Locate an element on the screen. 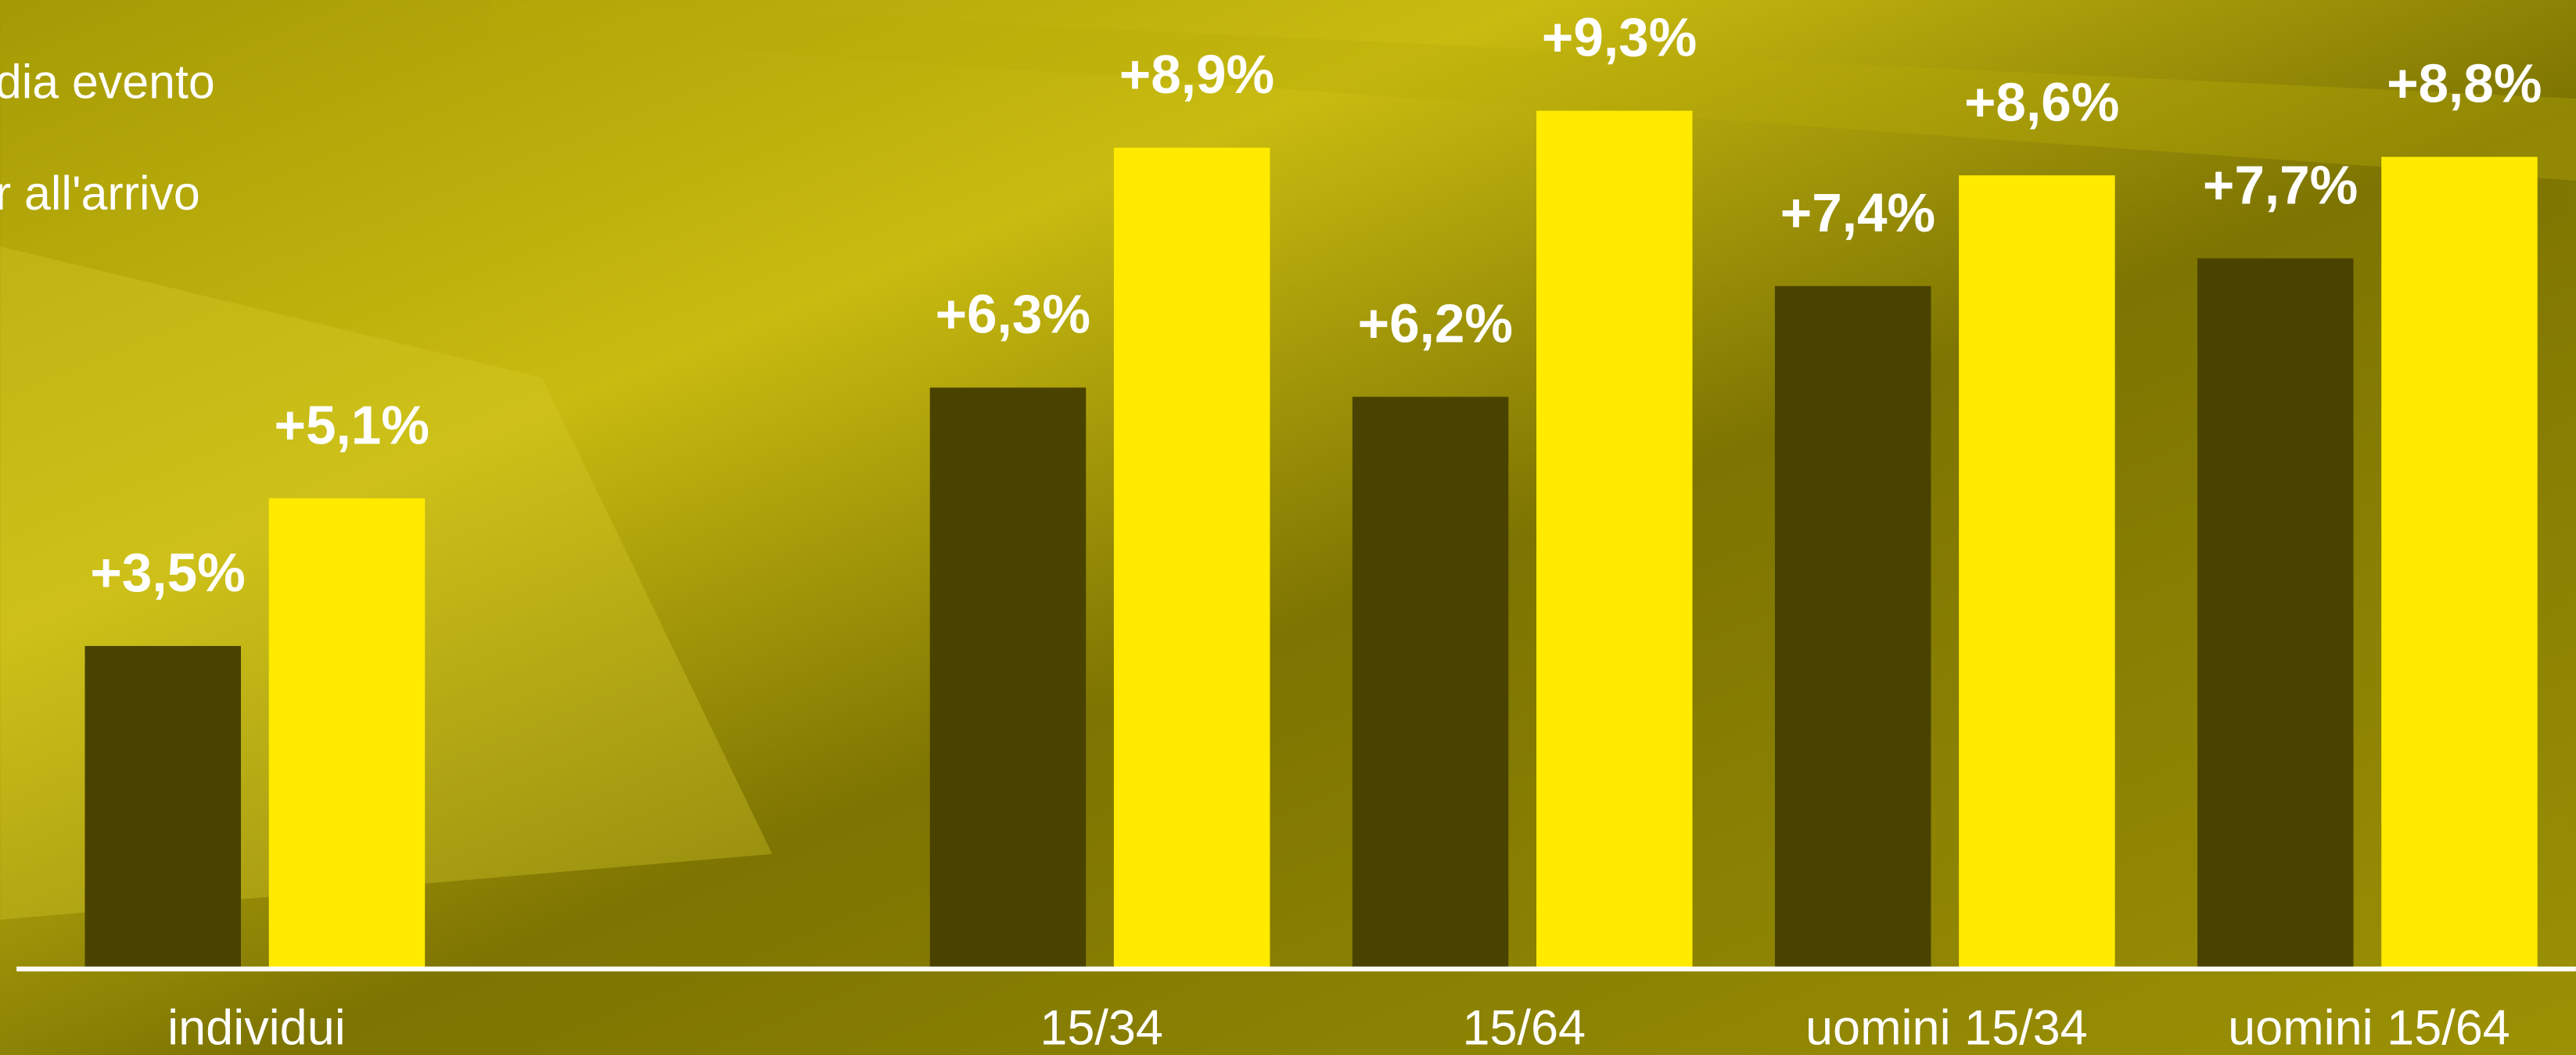  x-tick-label: 15/34 is located at coordinates (1102, 1027).